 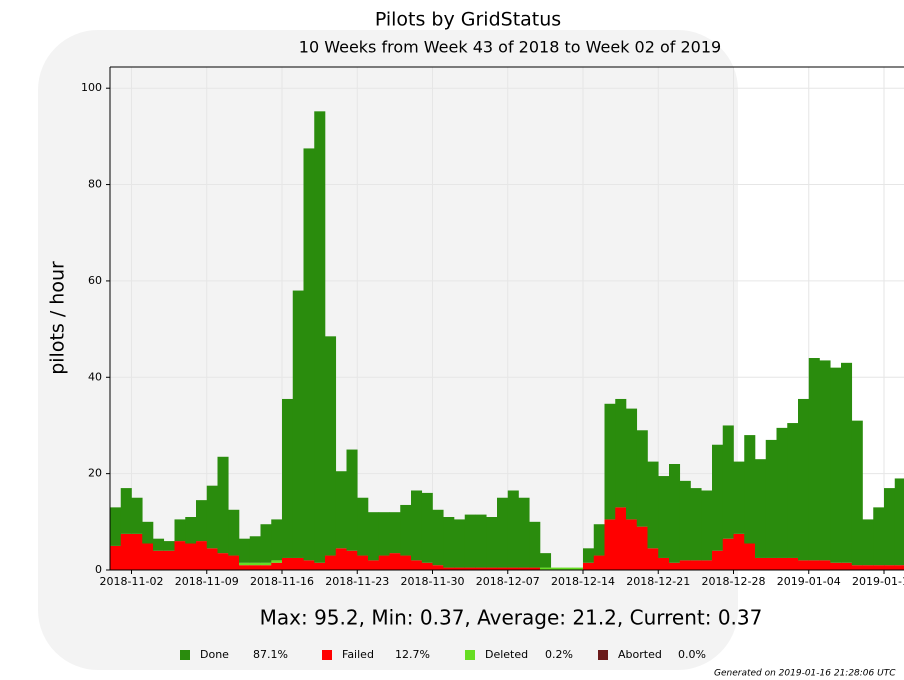 I want to click on x-tick-label: 2018-12-14, so click(x=583, y=581).